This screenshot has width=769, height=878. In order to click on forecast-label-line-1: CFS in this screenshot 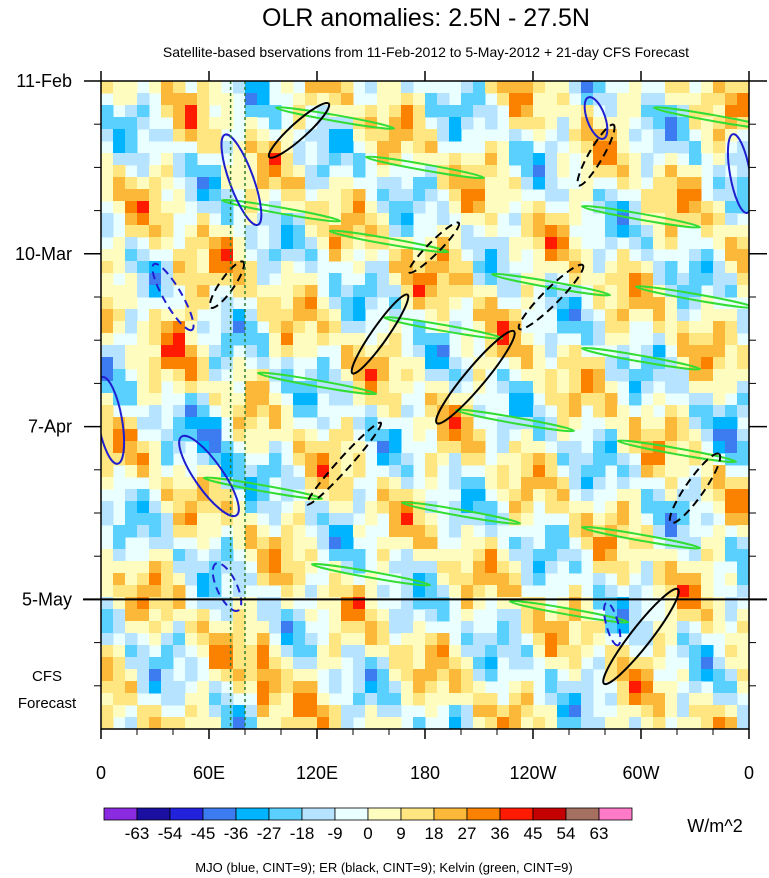, I will do `click(47, 676)`.